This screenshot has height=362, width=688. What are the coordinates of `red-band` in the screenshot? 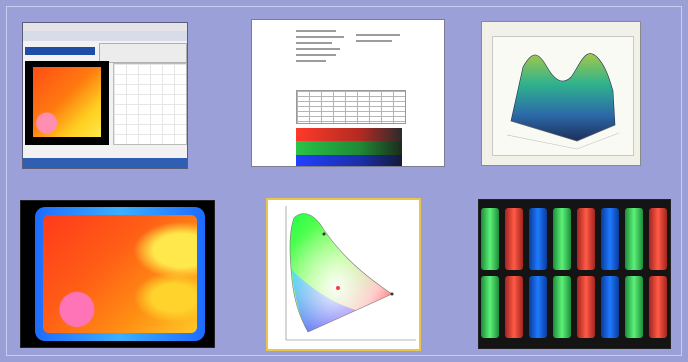 It's located at (349, 135).